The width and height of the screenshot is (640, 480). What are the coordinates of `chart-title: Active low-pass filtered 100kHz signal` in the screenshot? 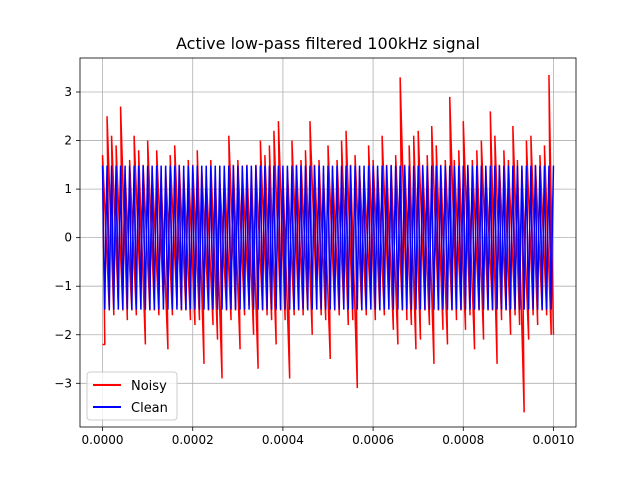 It's located at (328, 43).